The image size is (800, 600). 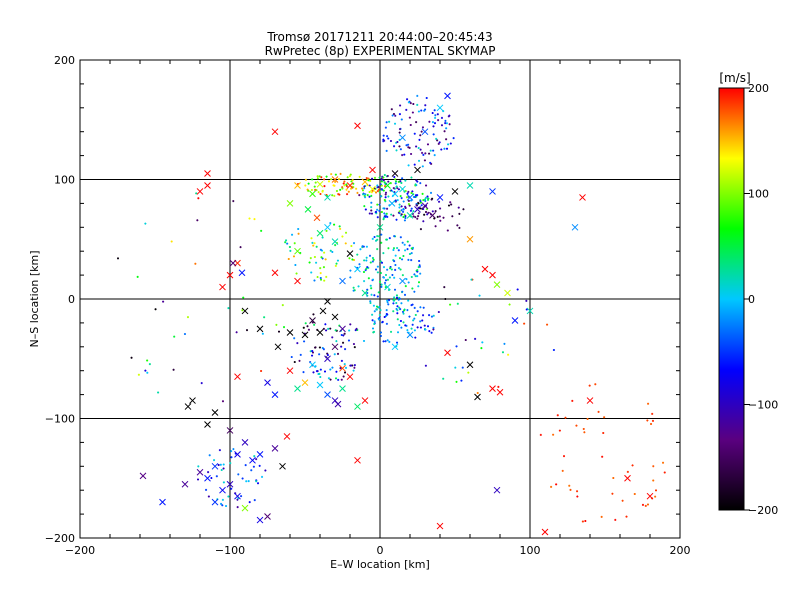 I want to click on chart-title: Tromsø 20171211 20:44:00–20:45:43, so click(x=379, y=37).